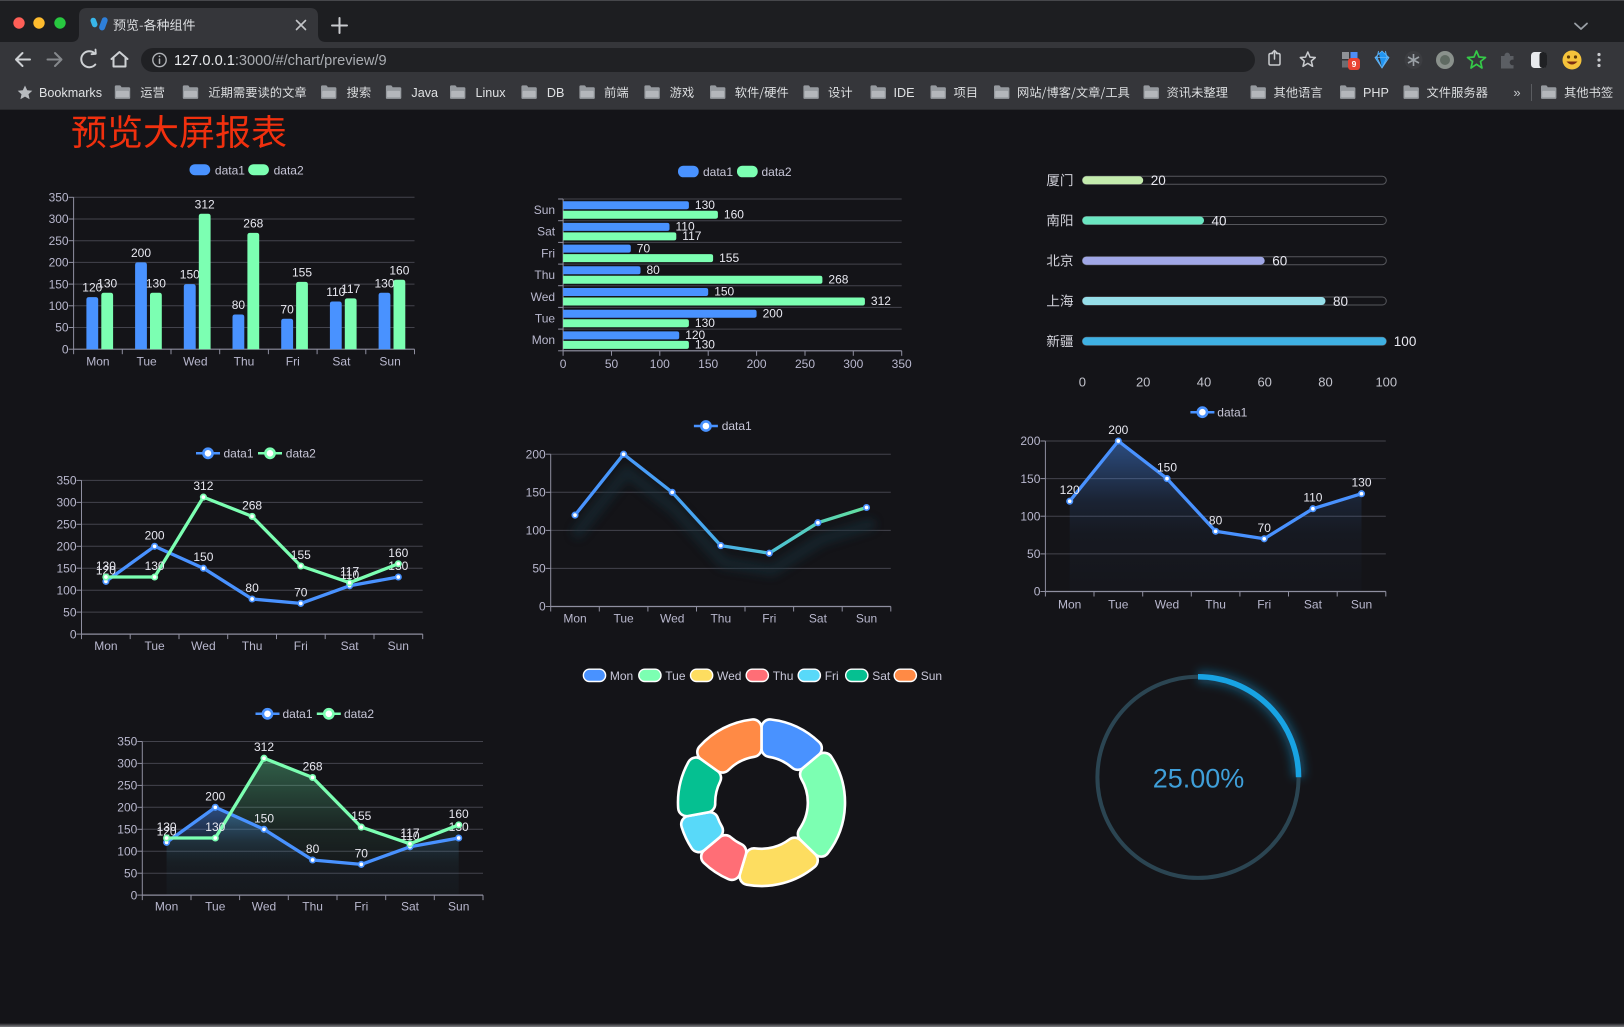  I want to click on svg-text: 312, so click(205, 204).